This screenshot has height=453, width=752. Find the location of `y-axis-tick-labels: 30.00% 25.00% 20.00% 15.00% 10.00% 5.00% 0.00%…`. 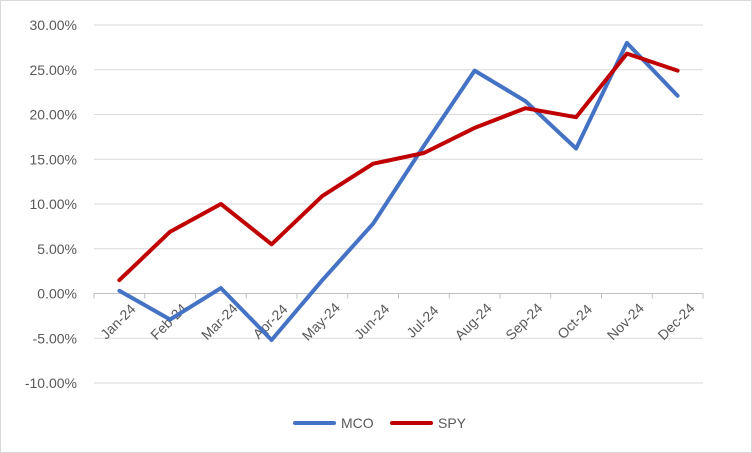

y-axis-tick-labels: 30.00% 25.00% 20.00% 15.00% 10.00% 5.00% 0.00%… is located at coordinates (51, 204).